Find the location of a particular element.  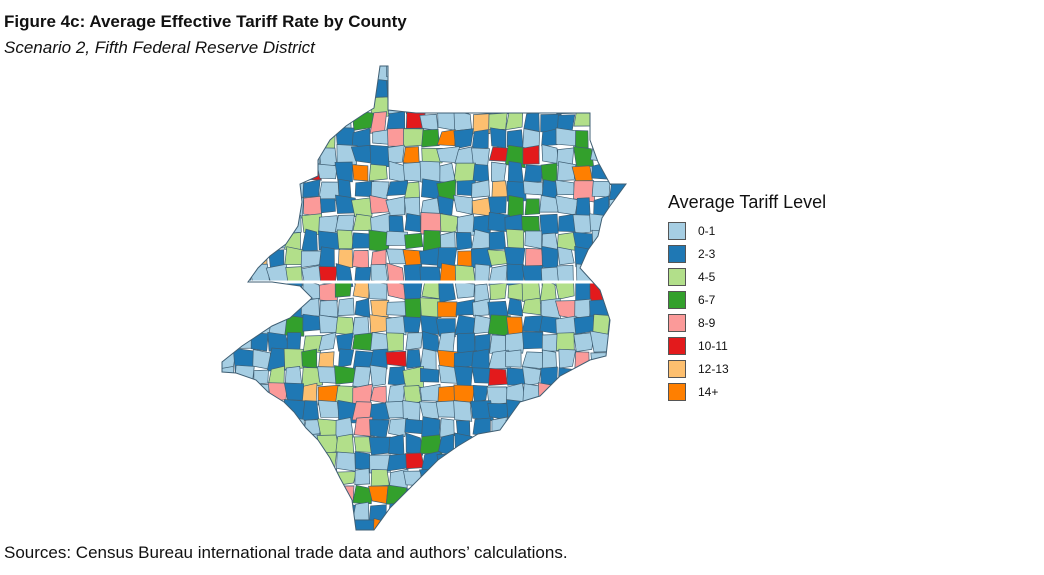

legend-title: Average Tariff Level is located at coordinates (747, 202).